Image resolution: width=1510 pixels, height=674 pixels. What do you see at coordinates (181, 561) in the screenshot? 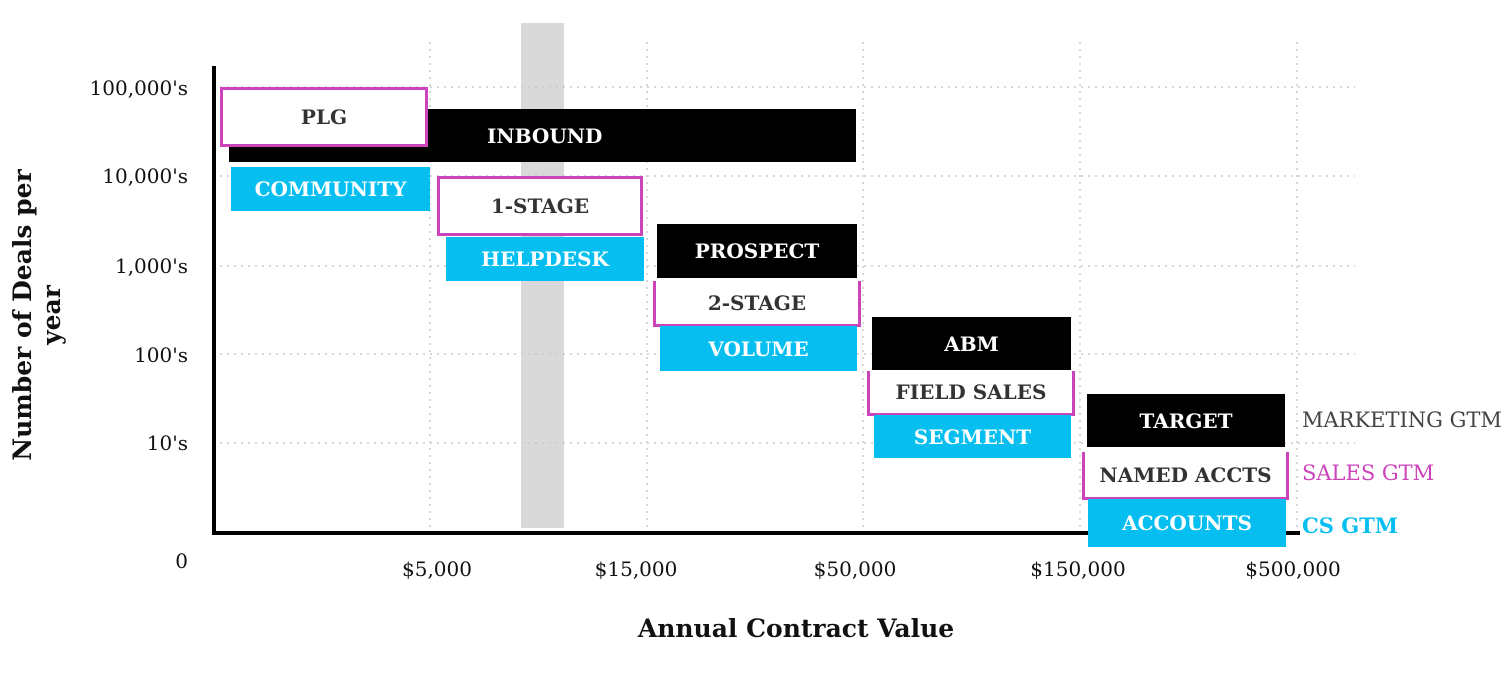
I see `y-tick-label: 0` at bounding box center [181, 561].